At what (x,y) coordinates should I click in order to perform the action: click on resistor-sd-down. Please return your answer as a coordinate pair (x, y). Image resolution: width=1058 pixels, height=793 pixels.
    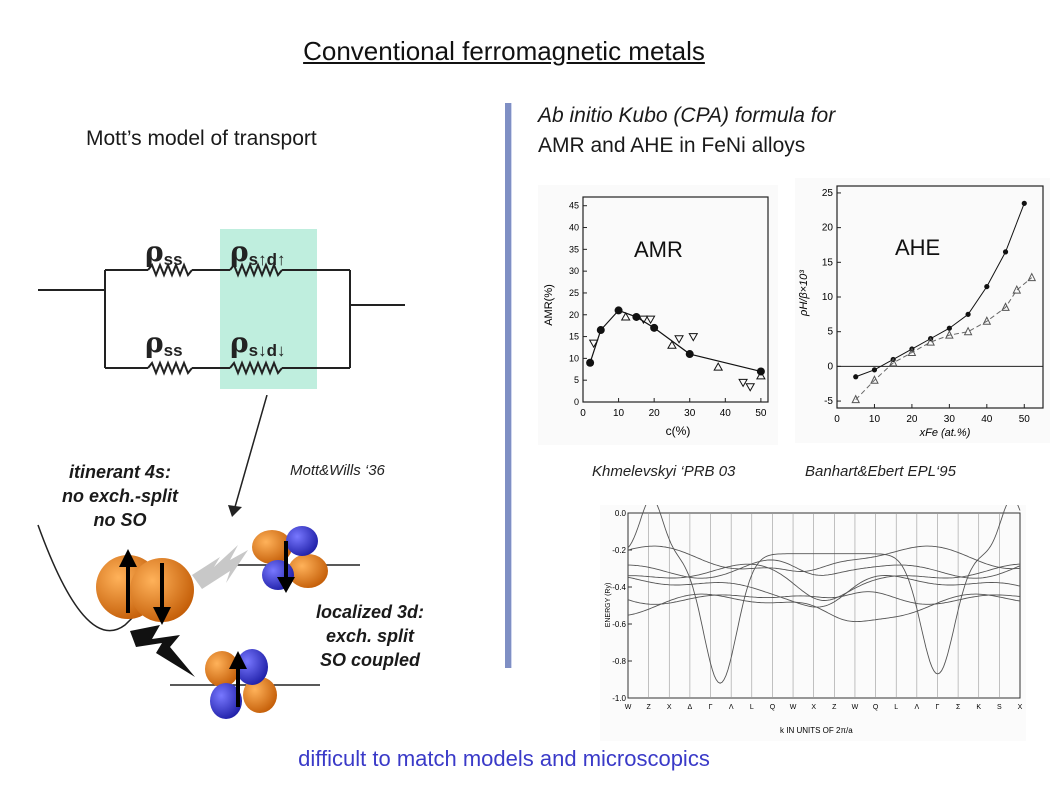
    Looking at the image, I should click on (256, 368).